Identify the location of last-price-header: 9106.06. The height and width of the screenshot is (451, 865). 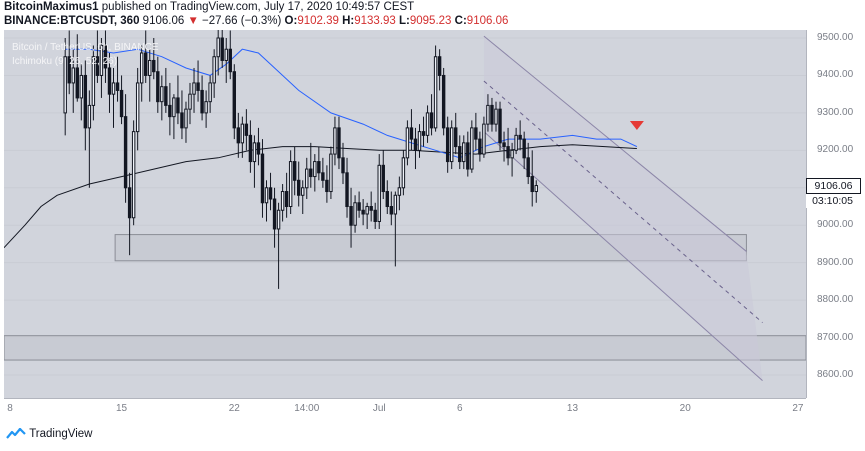
(163, 21).